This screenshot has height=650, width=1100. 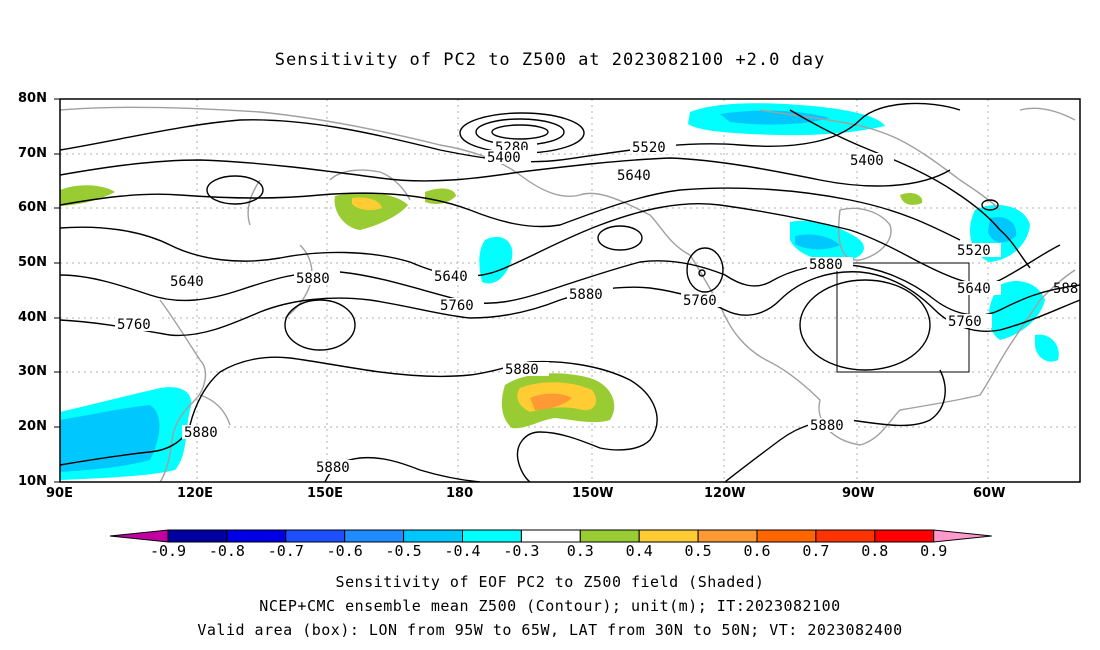 I want to click on lat-label: 20N, so click(x=32, y=426).